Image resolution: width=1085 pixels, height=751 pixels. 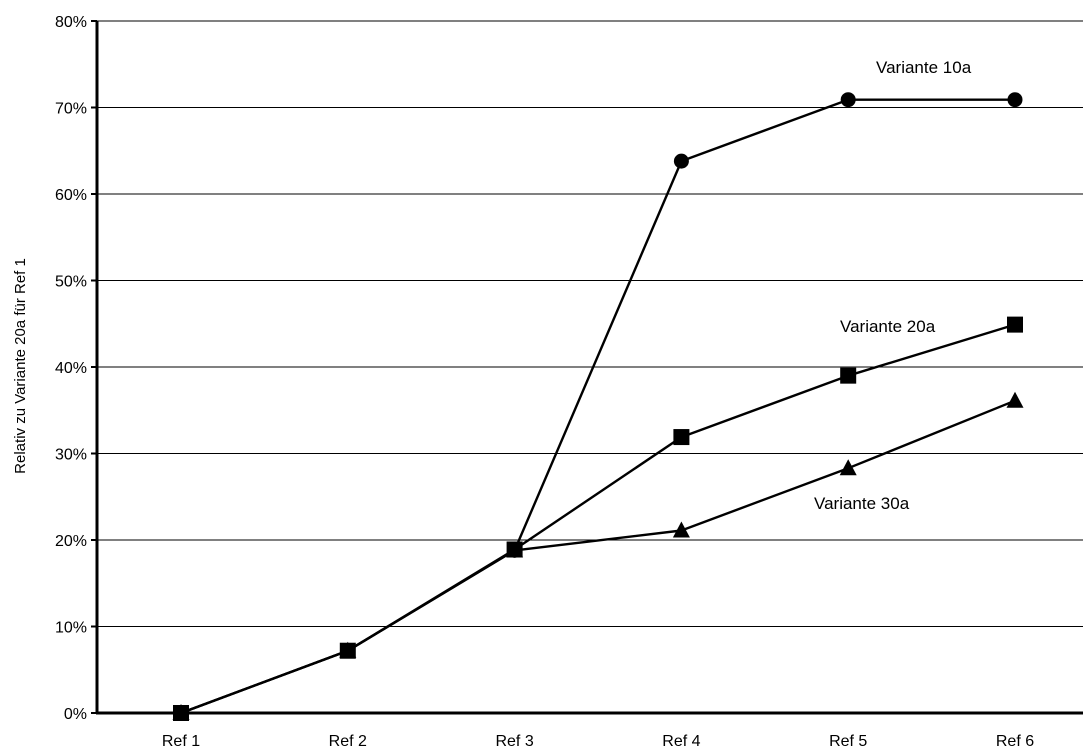 What do you see at coordinates (514, 741) in the screenshot?
I see `x-tick-label: Ref 3` at bounding box center [514, 741].